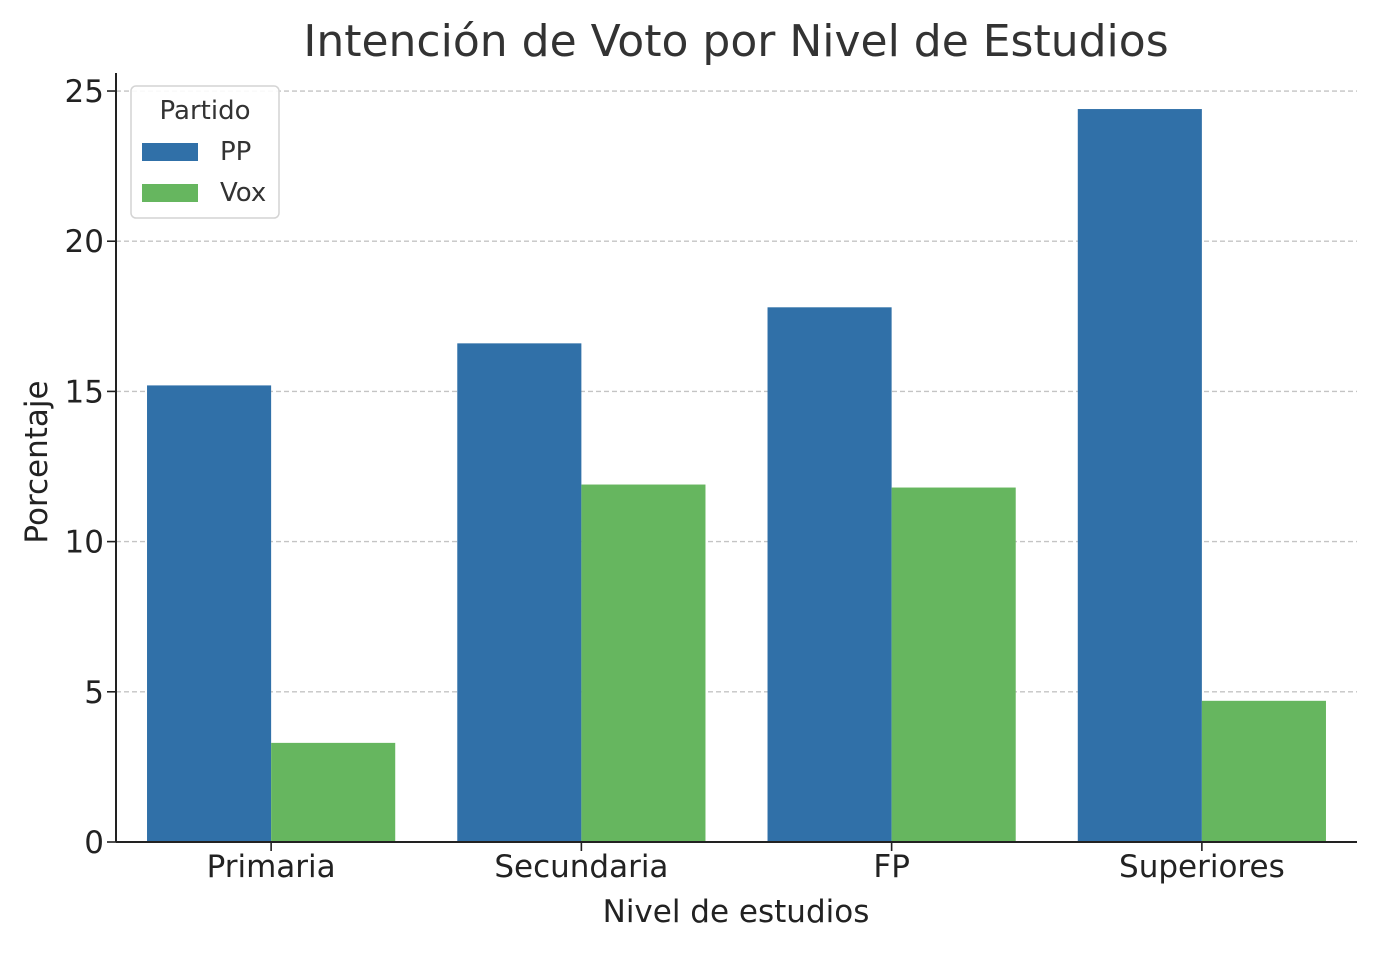  I want to click on y-tick-label: 15, so click(84, 392).